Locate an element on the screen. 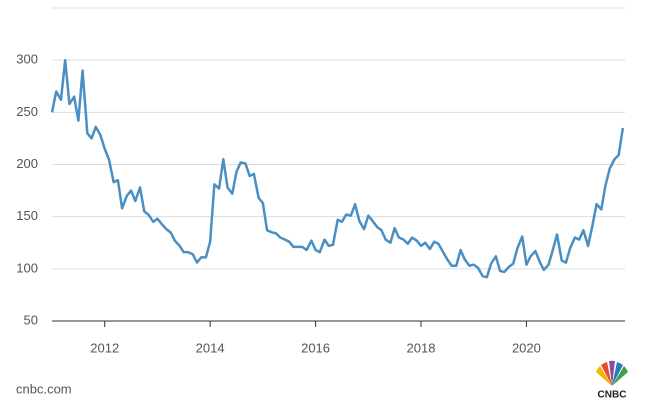  y-tick-label: 50 is located at coordinates (31, 319).